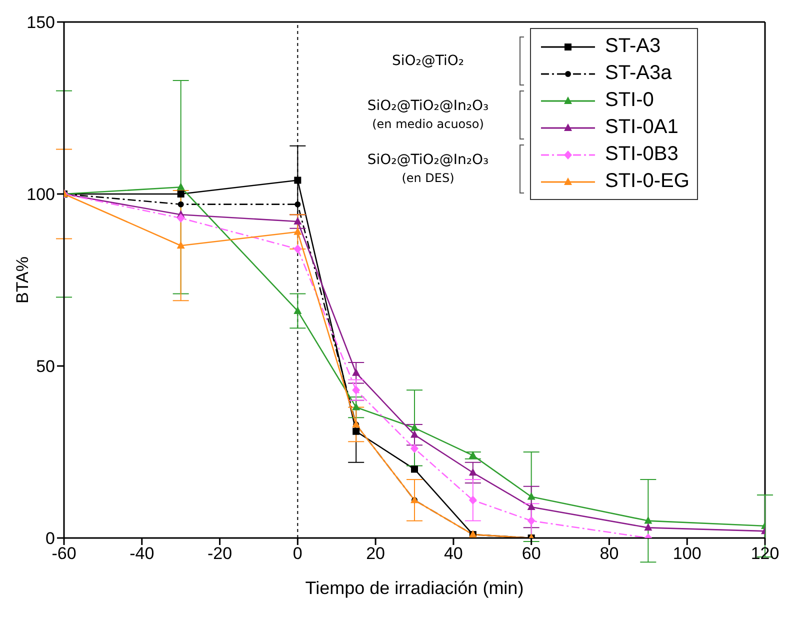 This screenshot has height=617, width=795. I want to click on x-tick-label: 20, so click(376, 554).